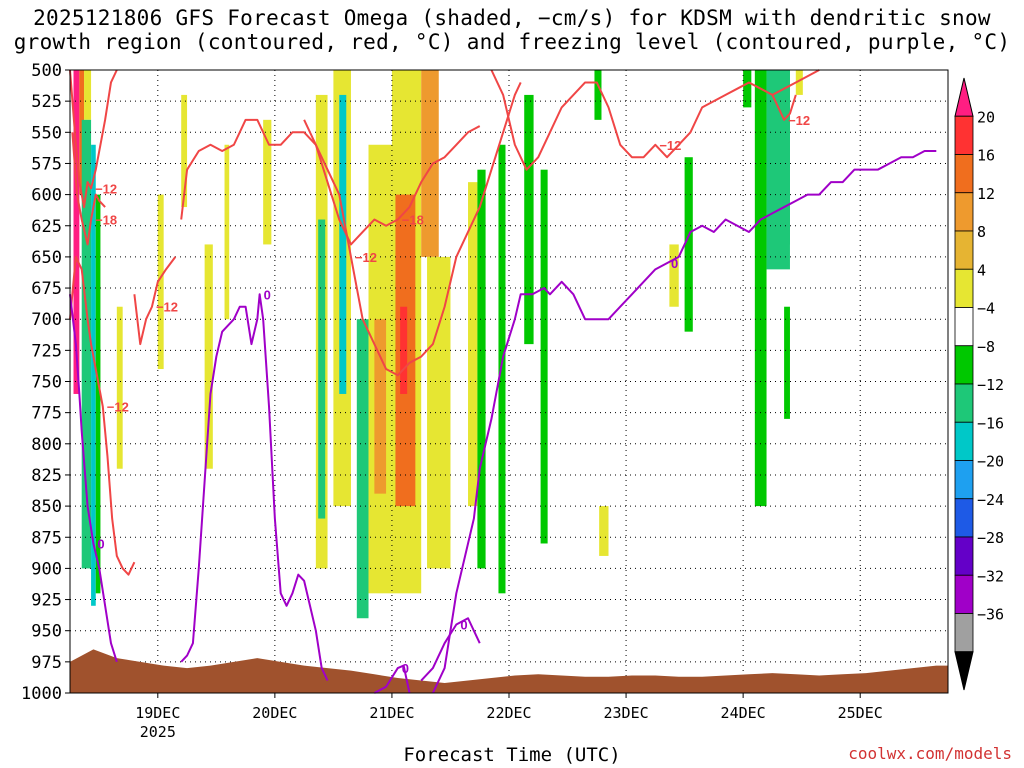 The width and height of the screenshot is (1024, 768). I want to click on y-tick-label: 600, so click(46, 196).